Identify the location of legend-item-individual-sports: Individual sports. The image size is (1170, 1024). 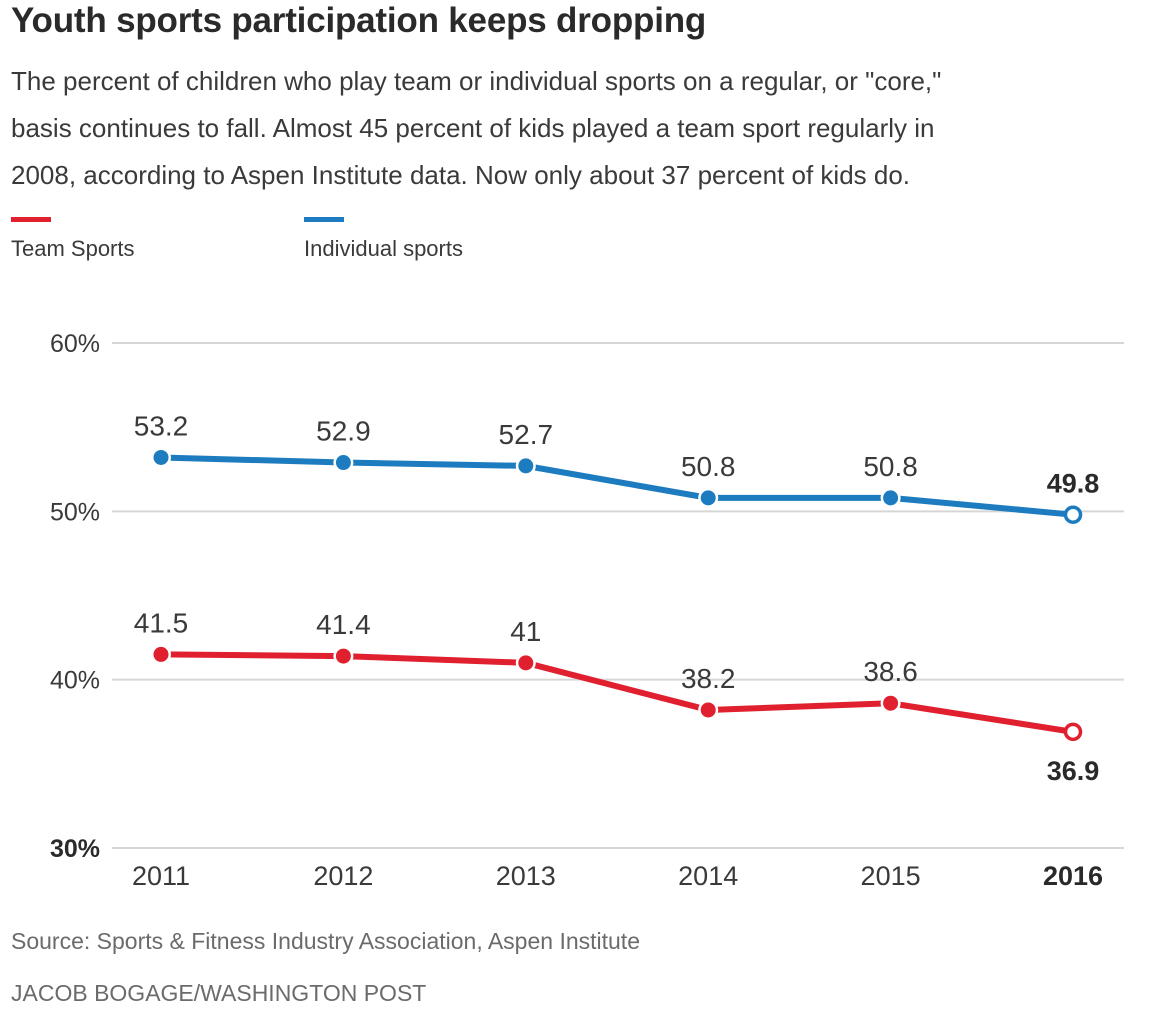
(383, 239).